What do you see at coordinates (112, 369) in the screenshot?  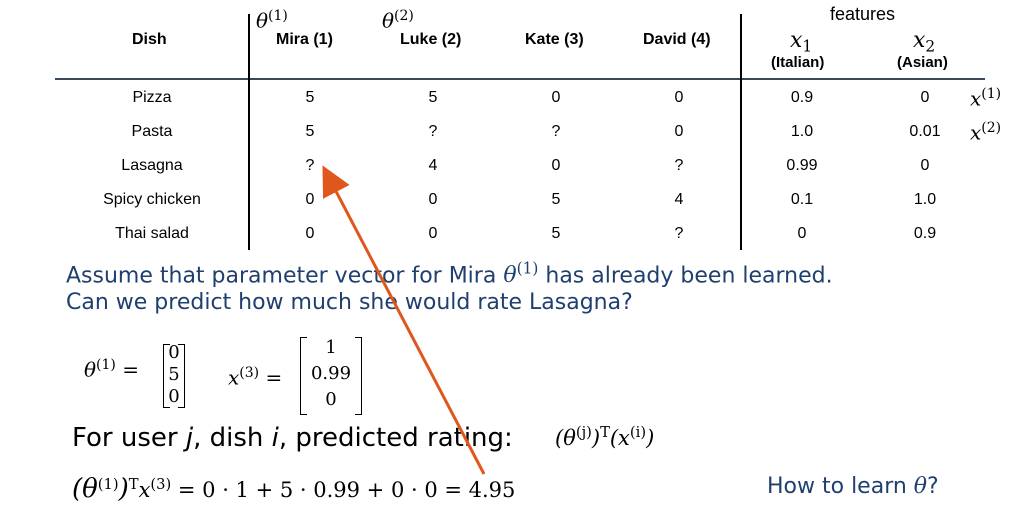 I see `theta-vector-lhs: θ(1) =` at bounding box center [112, 369].